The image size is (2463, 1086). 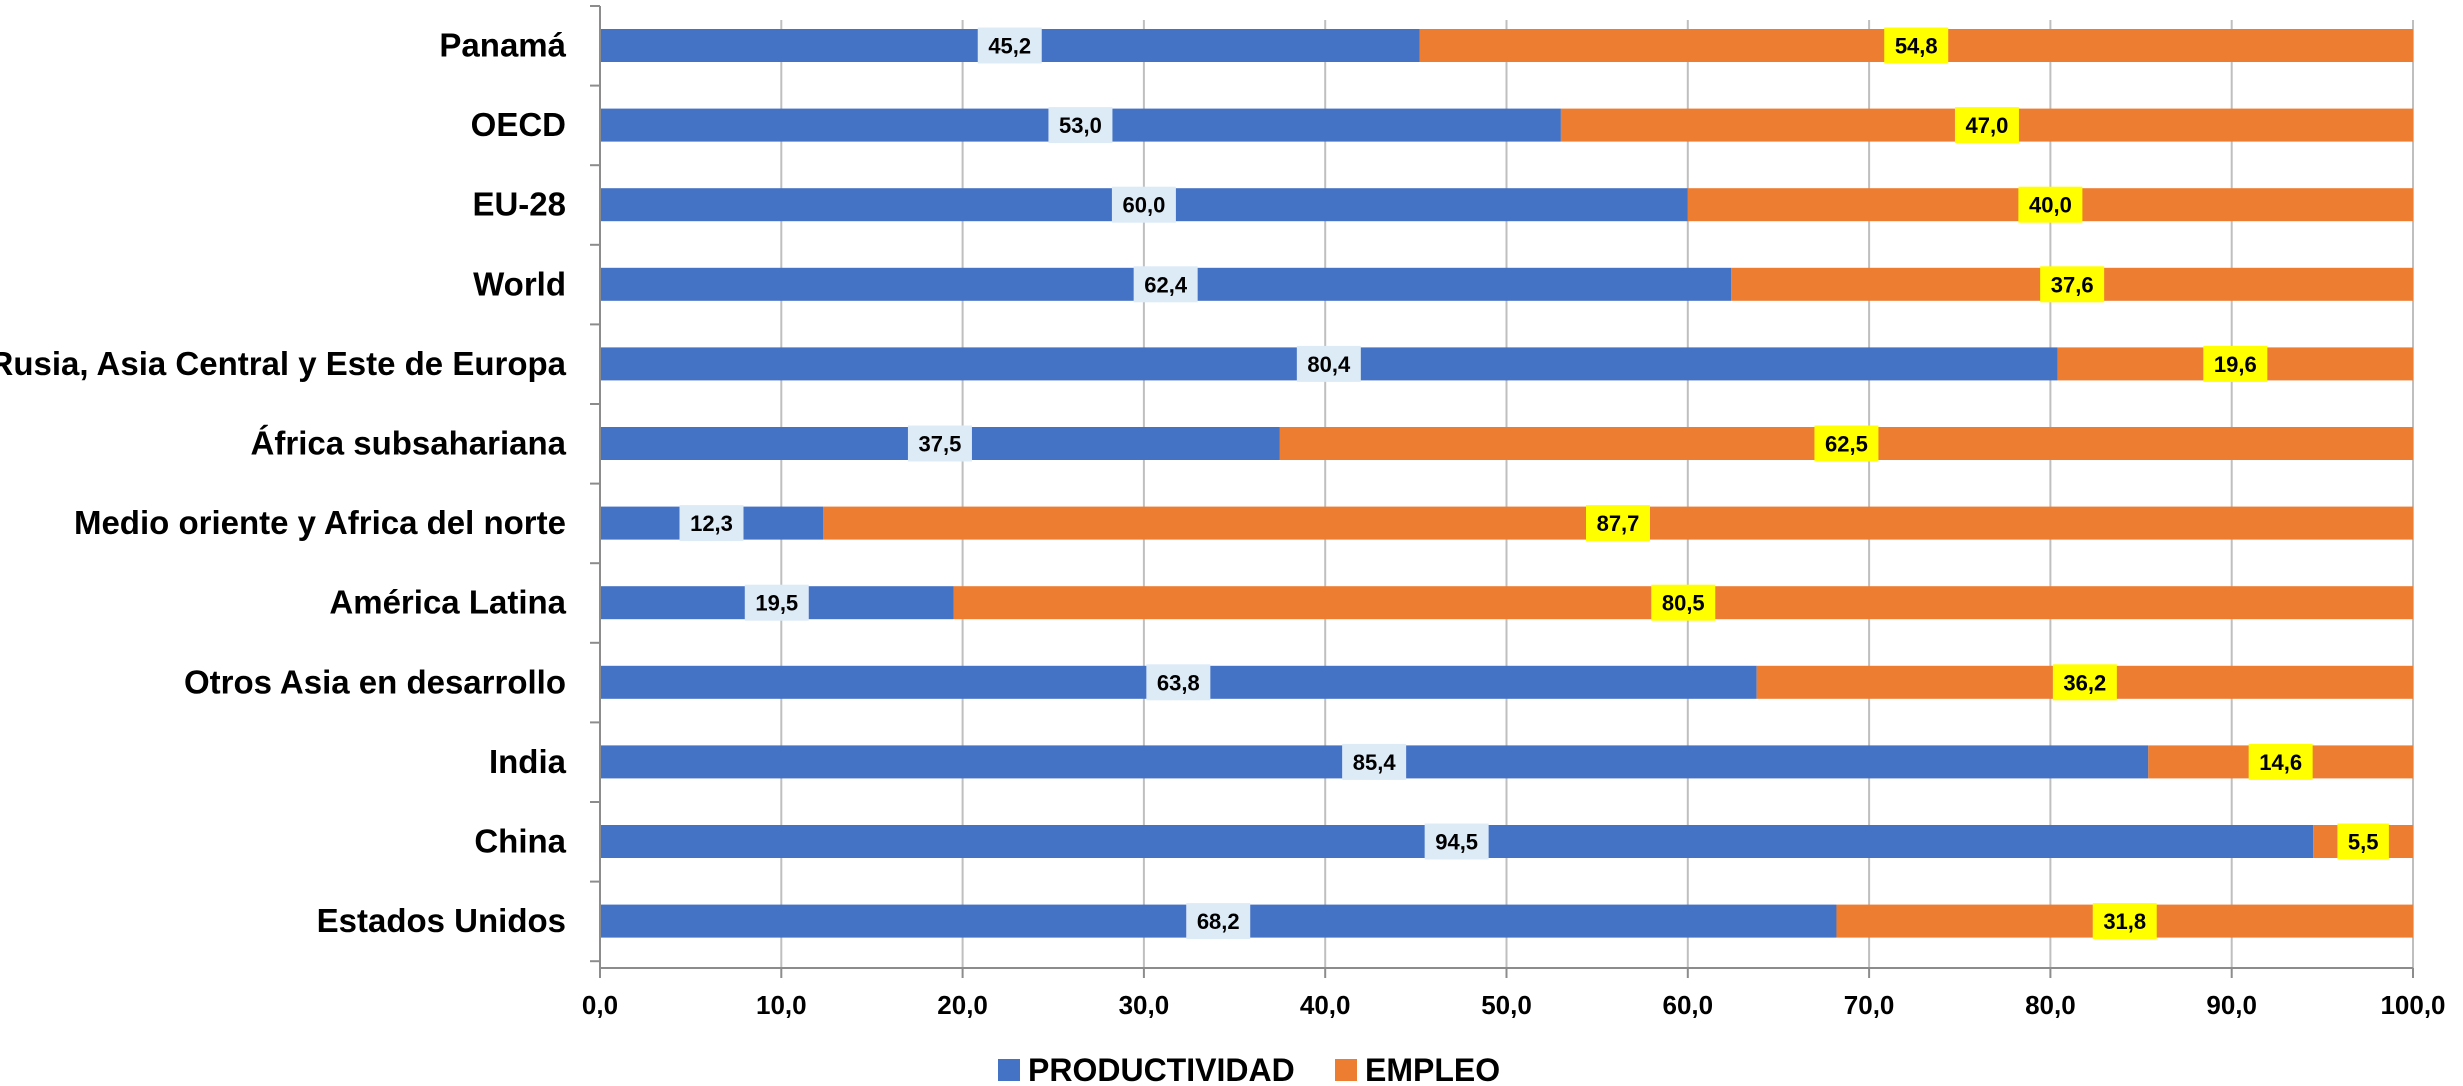 I want to click on x-tick-label: 50,0, so click(x=1506, y=1005).